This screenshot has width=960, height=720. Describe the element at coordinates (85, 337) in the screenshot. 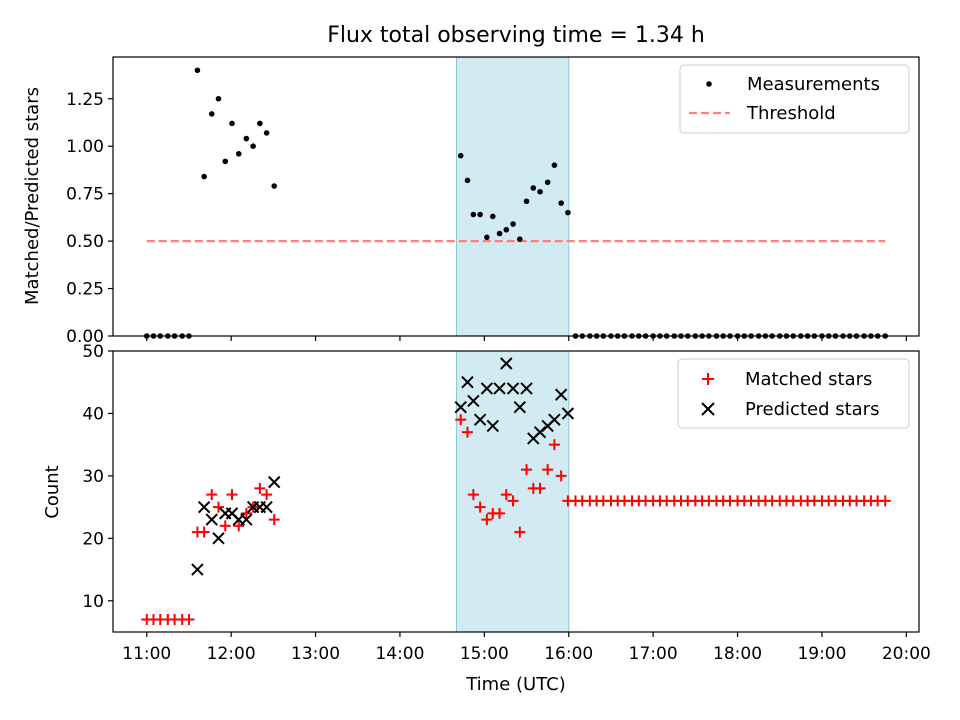

I see `y-tick-label: 0.00` at that location.